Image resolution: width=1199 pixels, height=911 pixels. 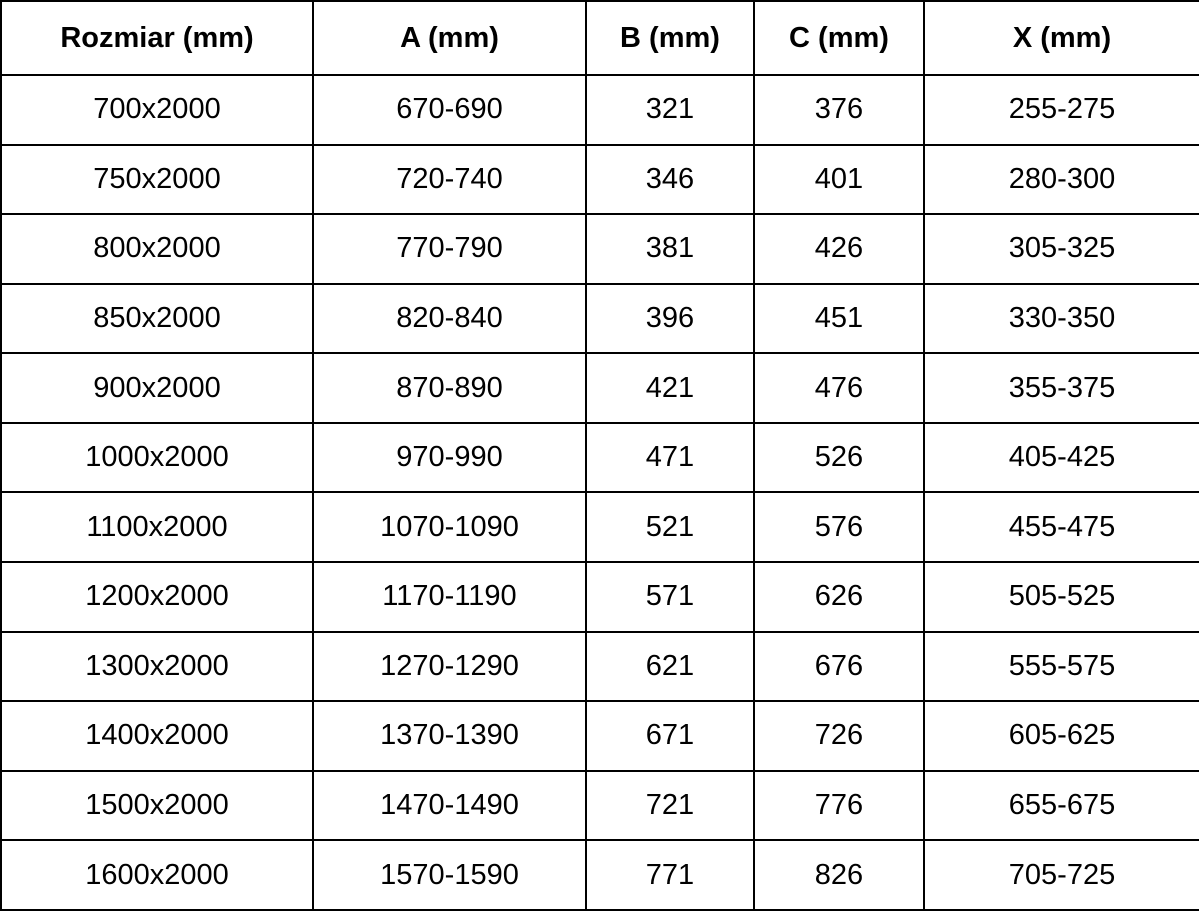 I want to click on cell-c: 451, so click(x=839, y=318).